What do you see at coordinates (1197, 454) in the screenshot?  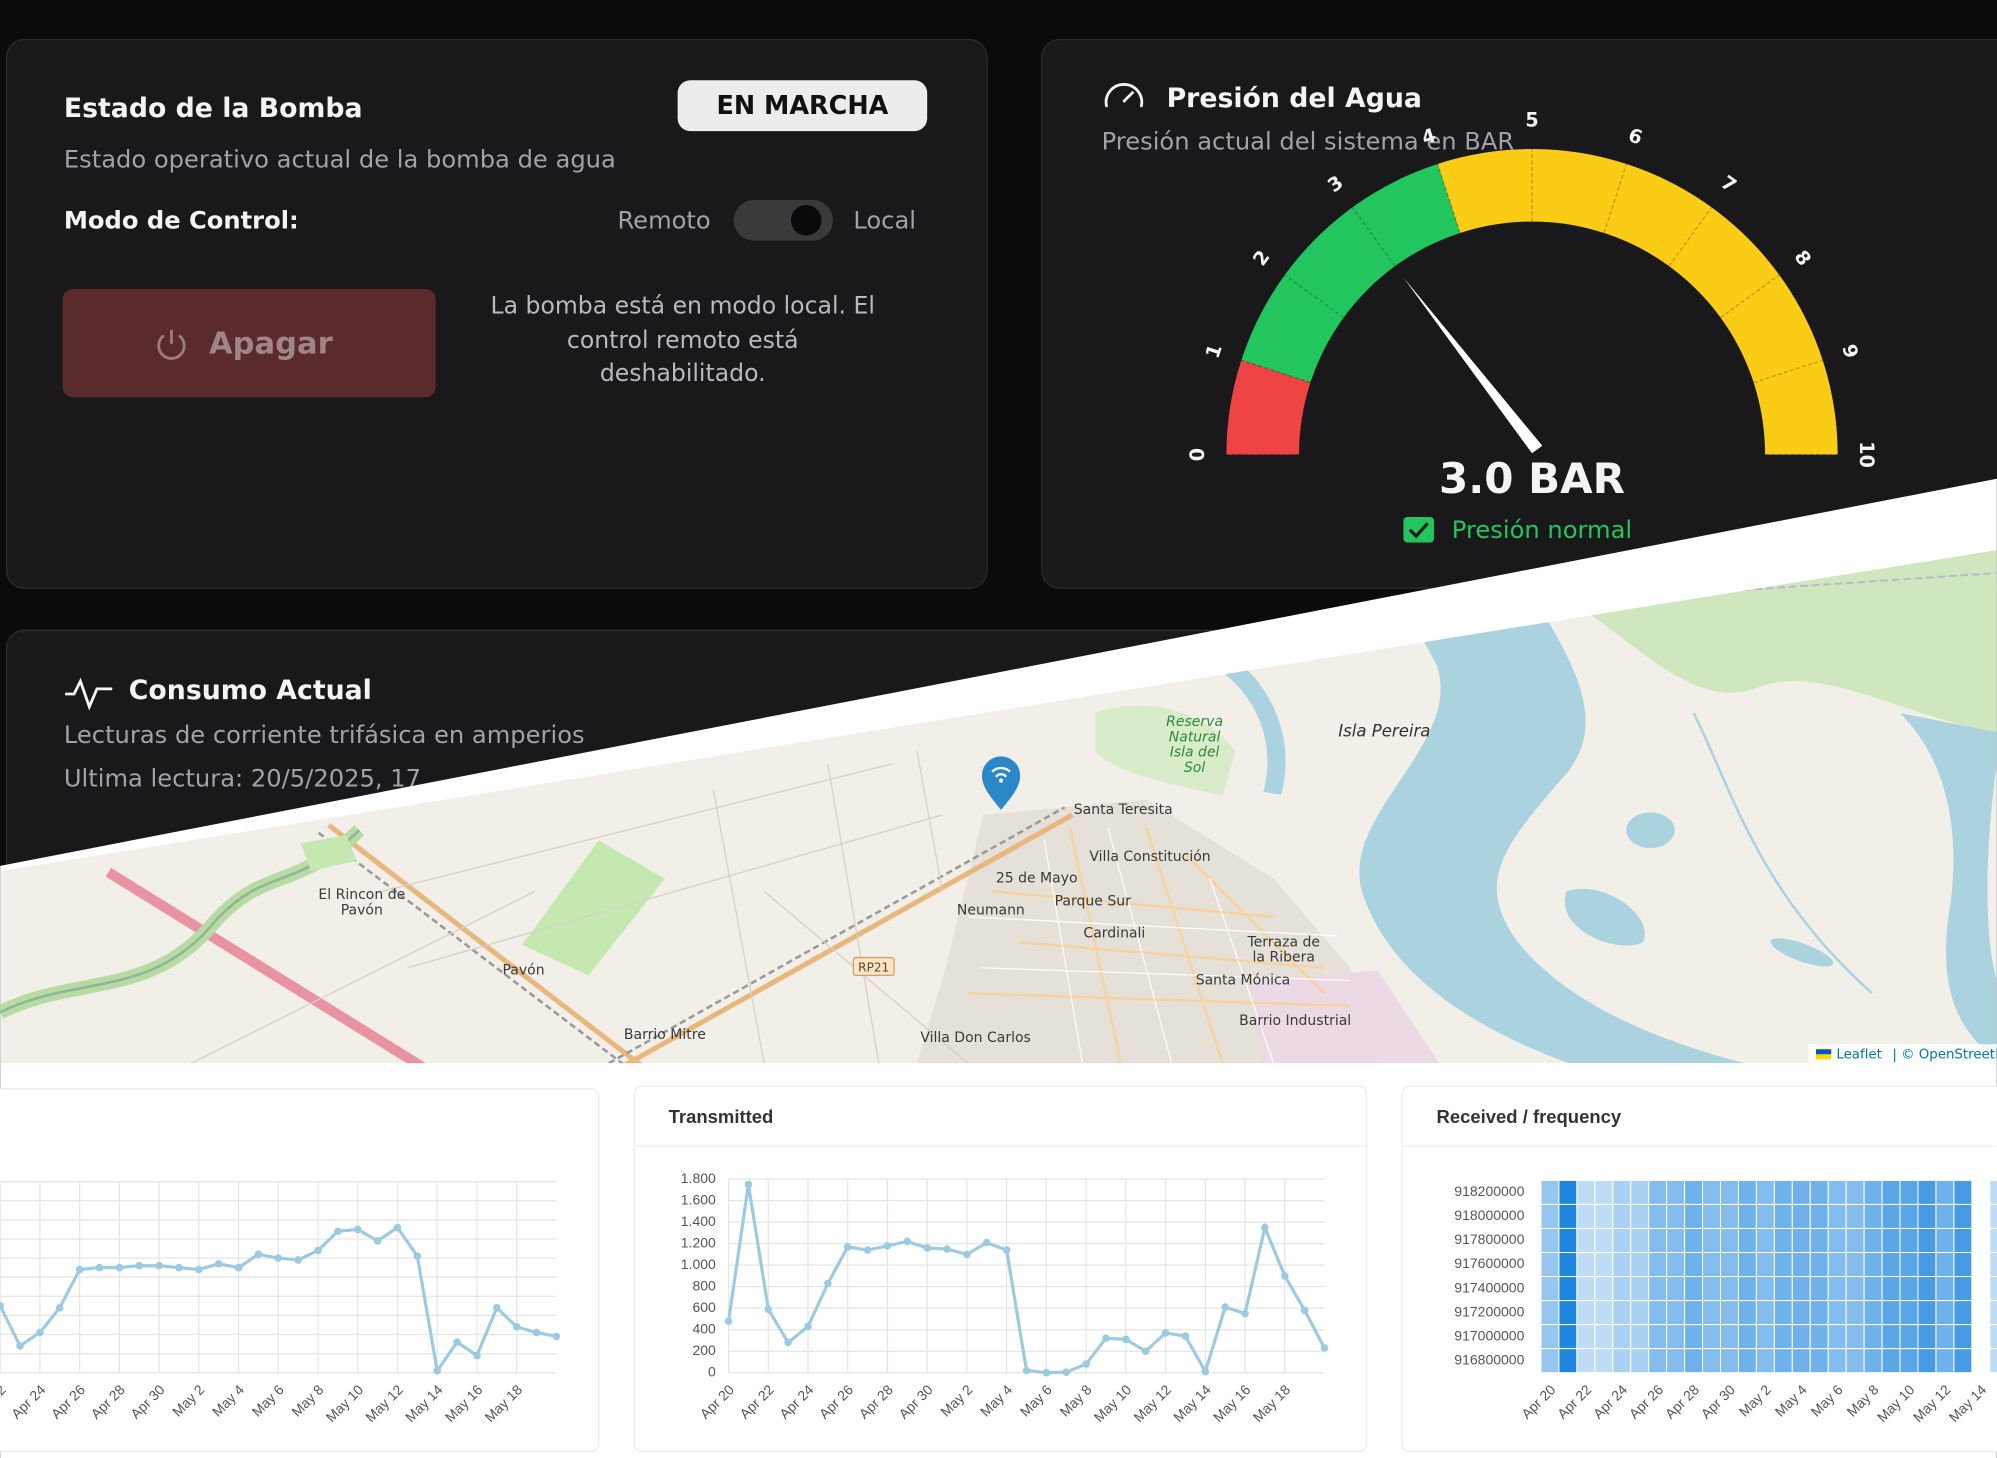 I see `gauge-tick-label: 0` at bounding box center [1197, 454].